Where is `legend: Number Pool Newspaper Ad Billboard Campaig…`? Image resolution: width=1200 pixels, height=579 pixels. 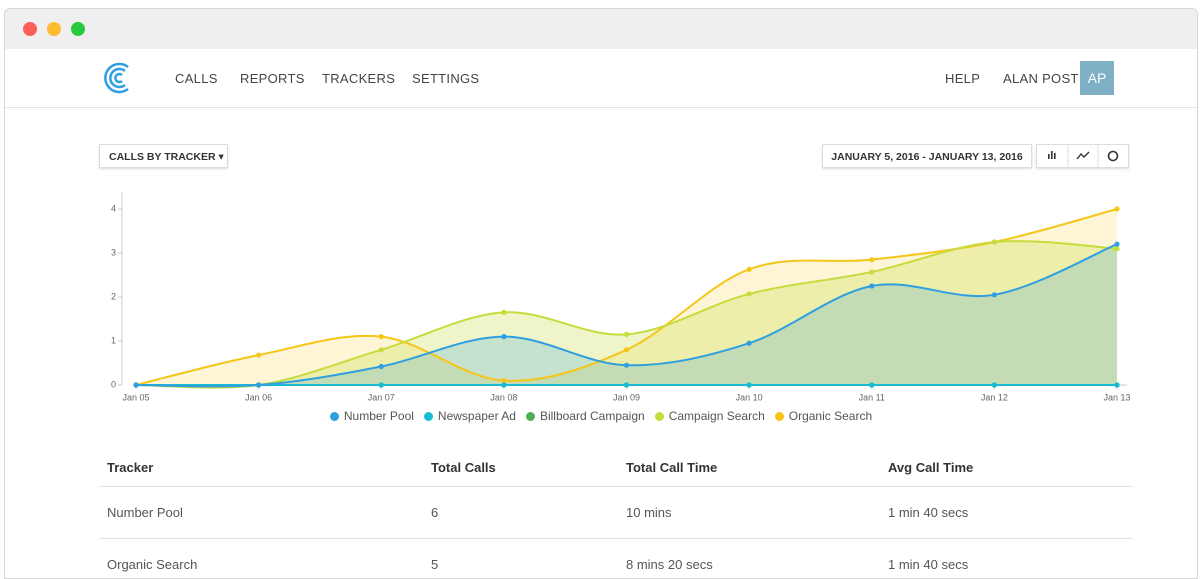
legend: Number Pool Newspaper Ad Billboard Campaig… is located at coordinates (601, 416).